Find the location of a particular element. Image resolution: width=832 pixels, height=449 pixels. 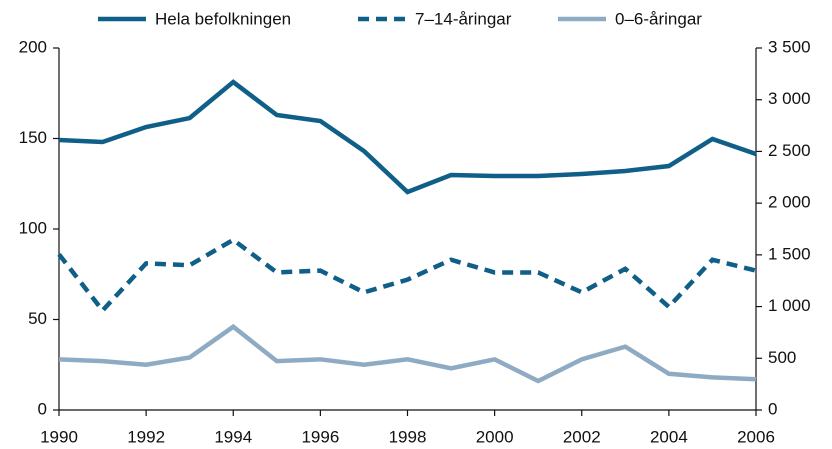

legend-label: Hela befolkningen is located at coordinates (223, 18).